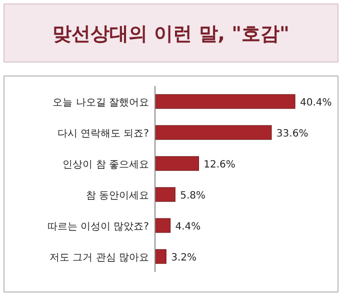 Image resolution: width=342 pixels, height=297 pixels. What do you see at coordinates (103, 134) in the screenshot?
I see `y-tick-label: 다시 연락해도 되죠?` at bounding box center [103, 134].